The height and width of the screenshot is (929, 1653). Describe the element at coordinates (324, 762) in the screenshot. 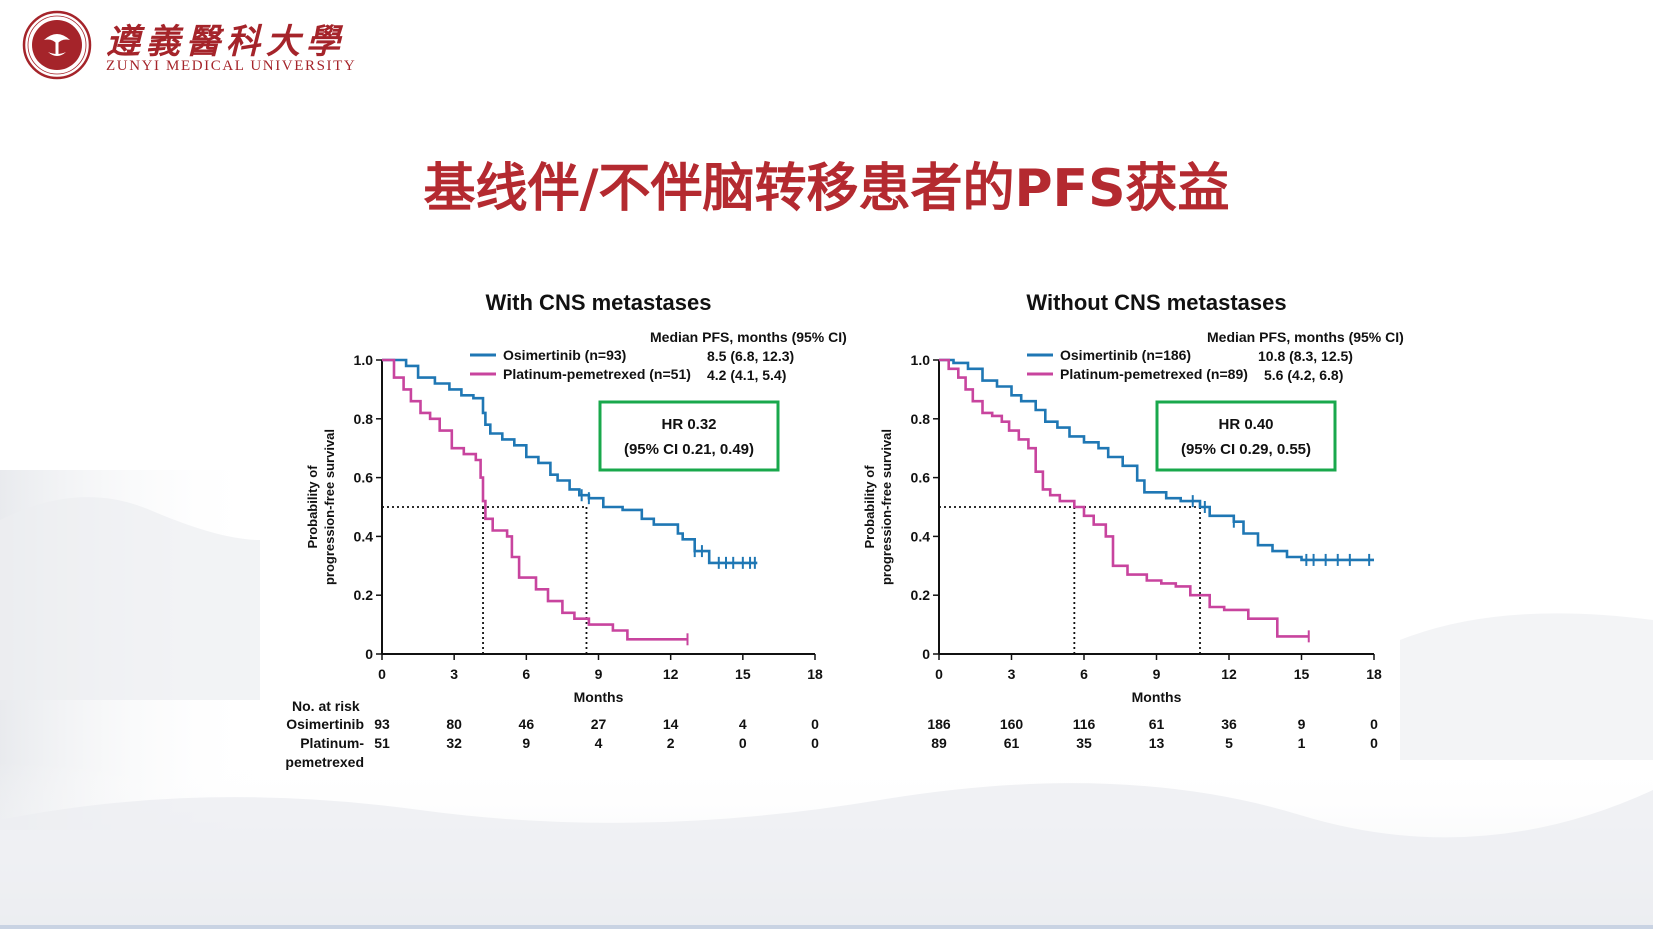

I see `at-risk-row-name-line: pemetrexed` at that location.